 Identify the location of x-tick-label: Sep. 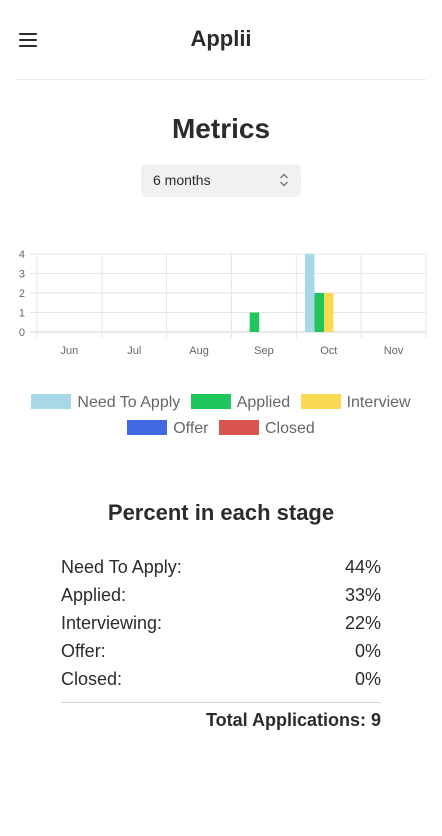
(264, 351).